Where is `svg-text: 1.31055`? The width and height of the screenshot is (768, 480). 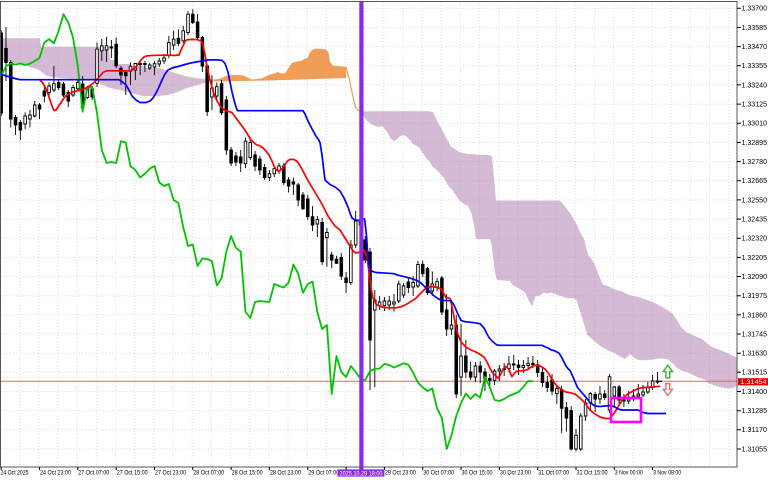
svg-text: 1.31055 is located at coordinates (755, 449).